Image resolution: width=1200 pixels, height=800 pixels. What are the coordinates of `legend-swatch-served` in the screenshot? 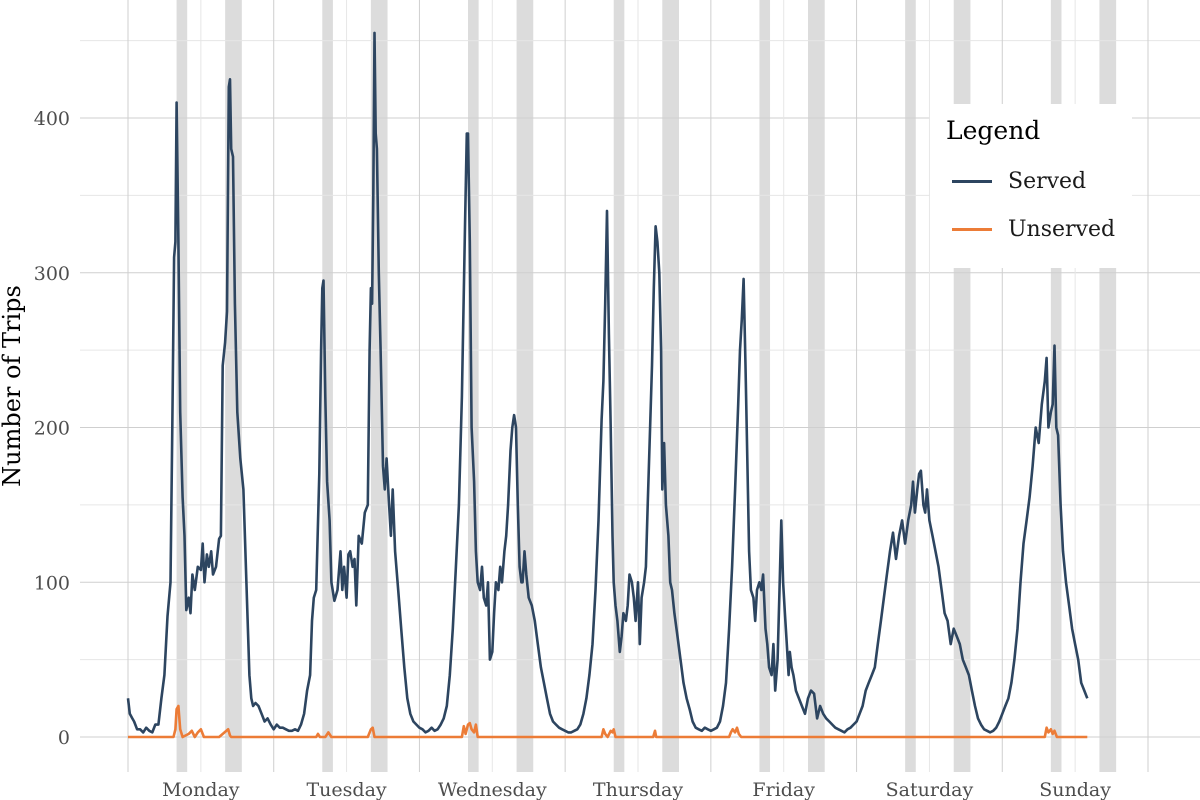 It's located at (972, 181).